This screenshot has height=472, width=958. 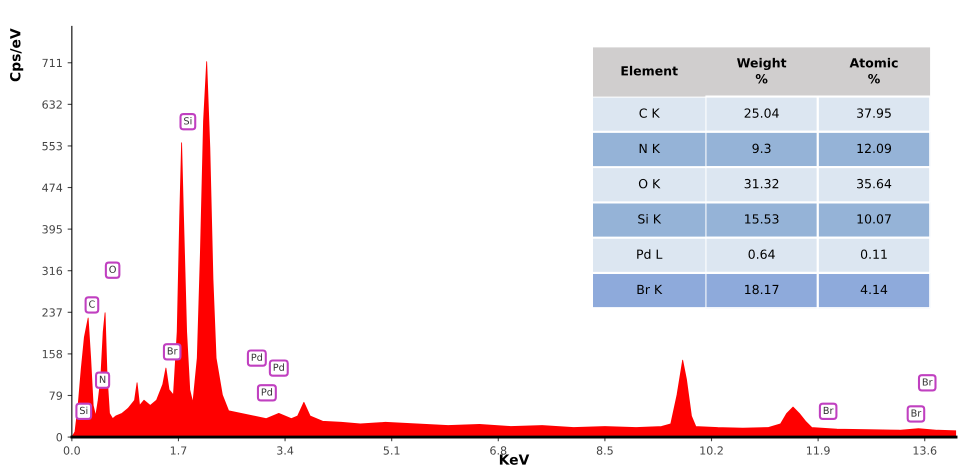 What do you see at coordinates (392, 450) in the screenshot?
I see `x-tick-label: 5.1` at bounding box center [392, 450].